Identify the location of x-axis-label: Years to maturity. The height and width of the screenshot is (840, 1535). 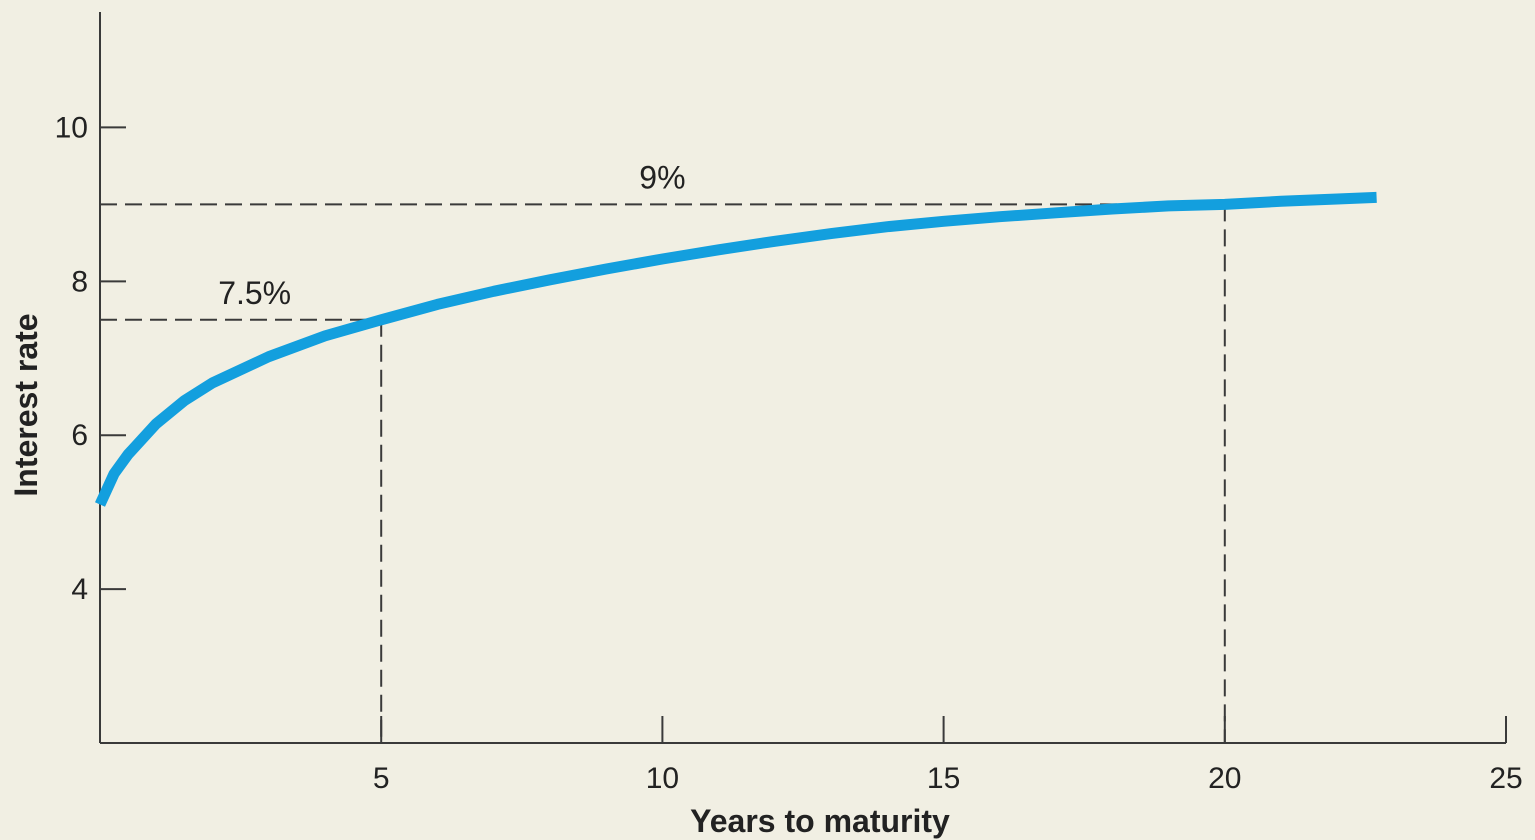
(820, 821).